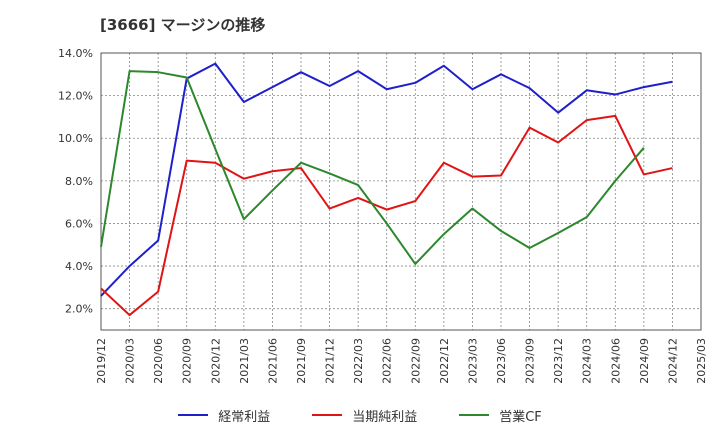 Image resolution: width=720 pixels, height=440 pixels. What do you see at coordinates (244, 417) in the screenshot?
I see `legend-label: 経常利益` at bounding box center [244, 417].